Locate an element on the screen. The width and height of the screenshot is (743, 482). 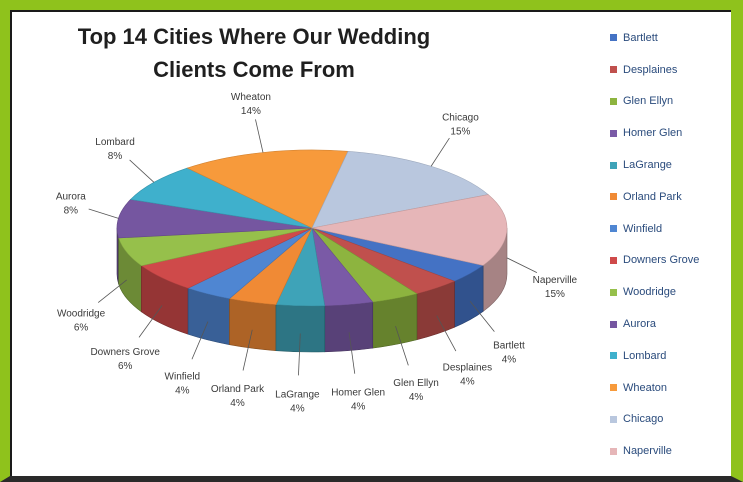
data-label-name: Downers Grove is located at coordinates (125, 352).